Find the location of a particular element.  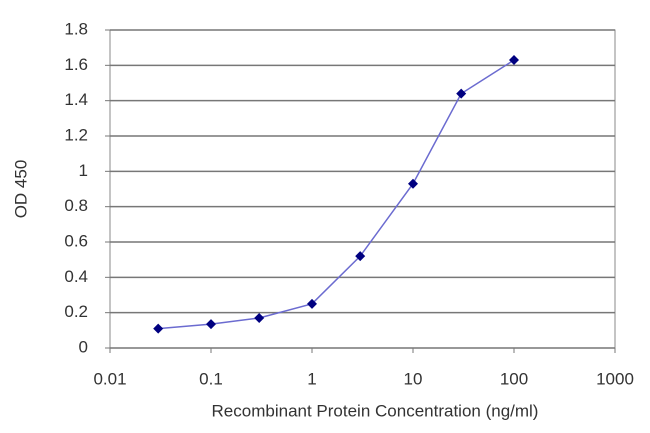

y-tick-label: 0.2 is located at coordinates (76, 311).